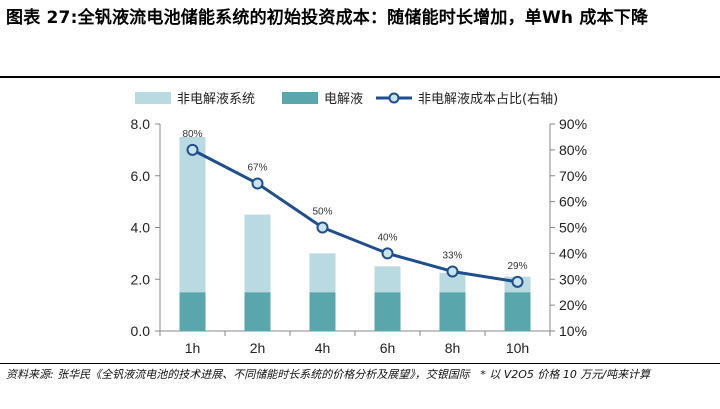  I want to click on legend-swatch-electrolyte, so click(300, 98).